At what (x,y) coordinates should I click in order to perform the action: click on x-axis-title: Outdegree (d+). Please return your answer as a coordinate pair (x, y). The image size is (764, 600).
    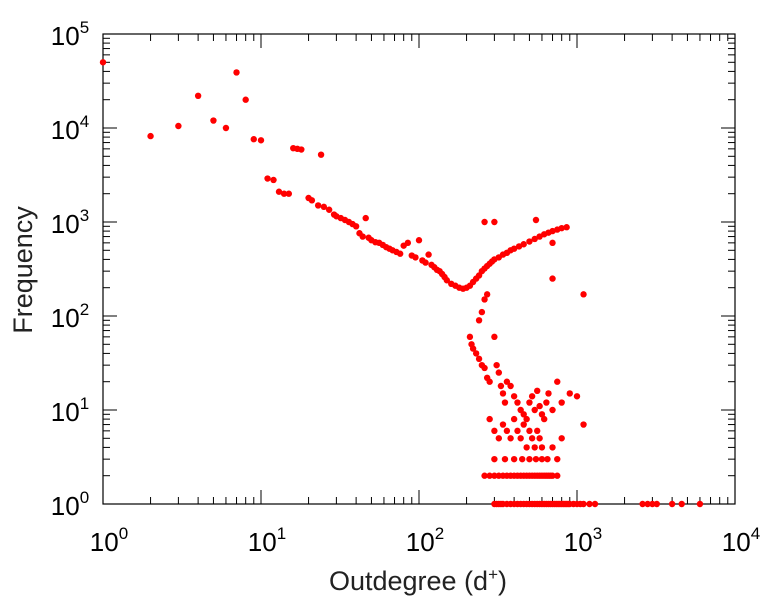
    Looking at the image, I should click on (418, 580).